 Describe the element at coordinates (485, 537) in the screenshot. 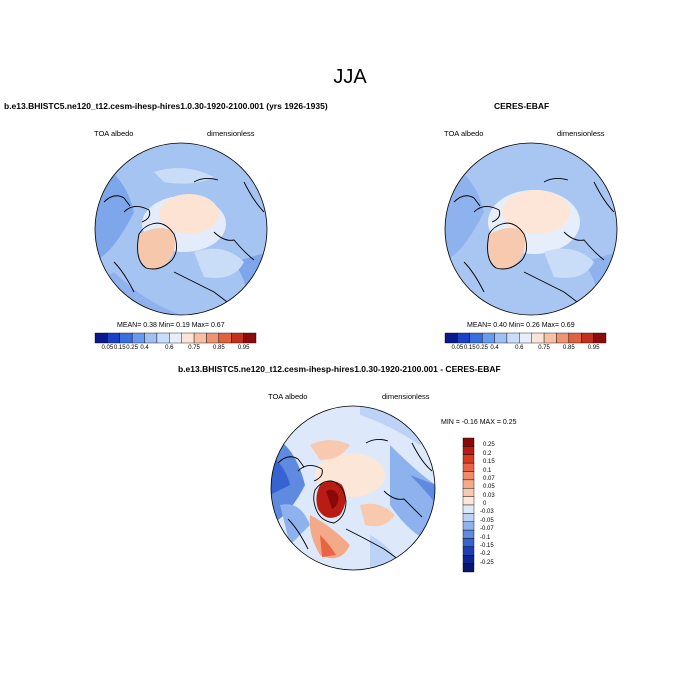

I see `colorbar-tick-label: -0.1` at that location.